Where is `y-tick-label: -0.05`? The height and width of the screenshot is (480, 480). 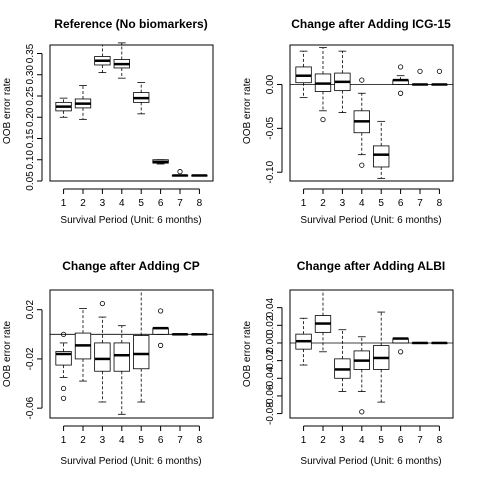 y-tick-label: -0.05 is located at coordinates (270, 128).